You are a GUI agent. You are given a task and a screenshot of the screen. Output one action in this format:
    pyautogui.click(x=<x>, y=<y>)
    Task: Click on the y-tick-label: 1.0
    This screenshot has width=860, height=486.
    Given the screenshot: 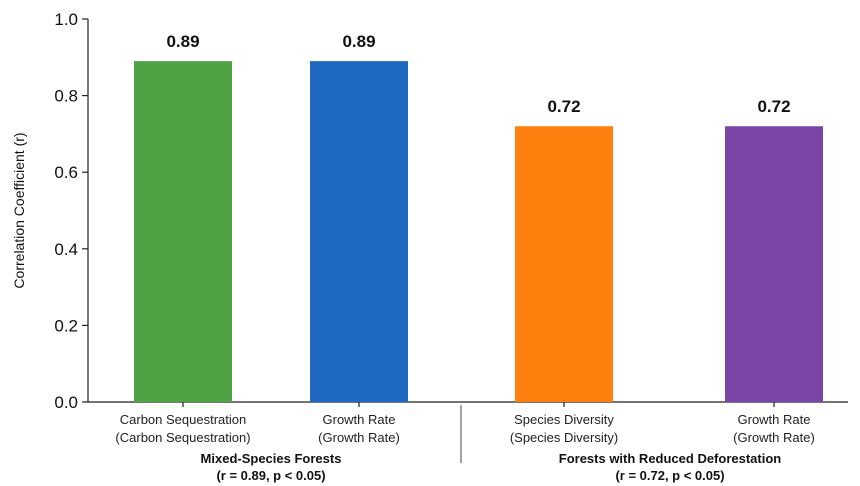 What is the action you would take?
    pyautogui.click(x=66, y=19)
    